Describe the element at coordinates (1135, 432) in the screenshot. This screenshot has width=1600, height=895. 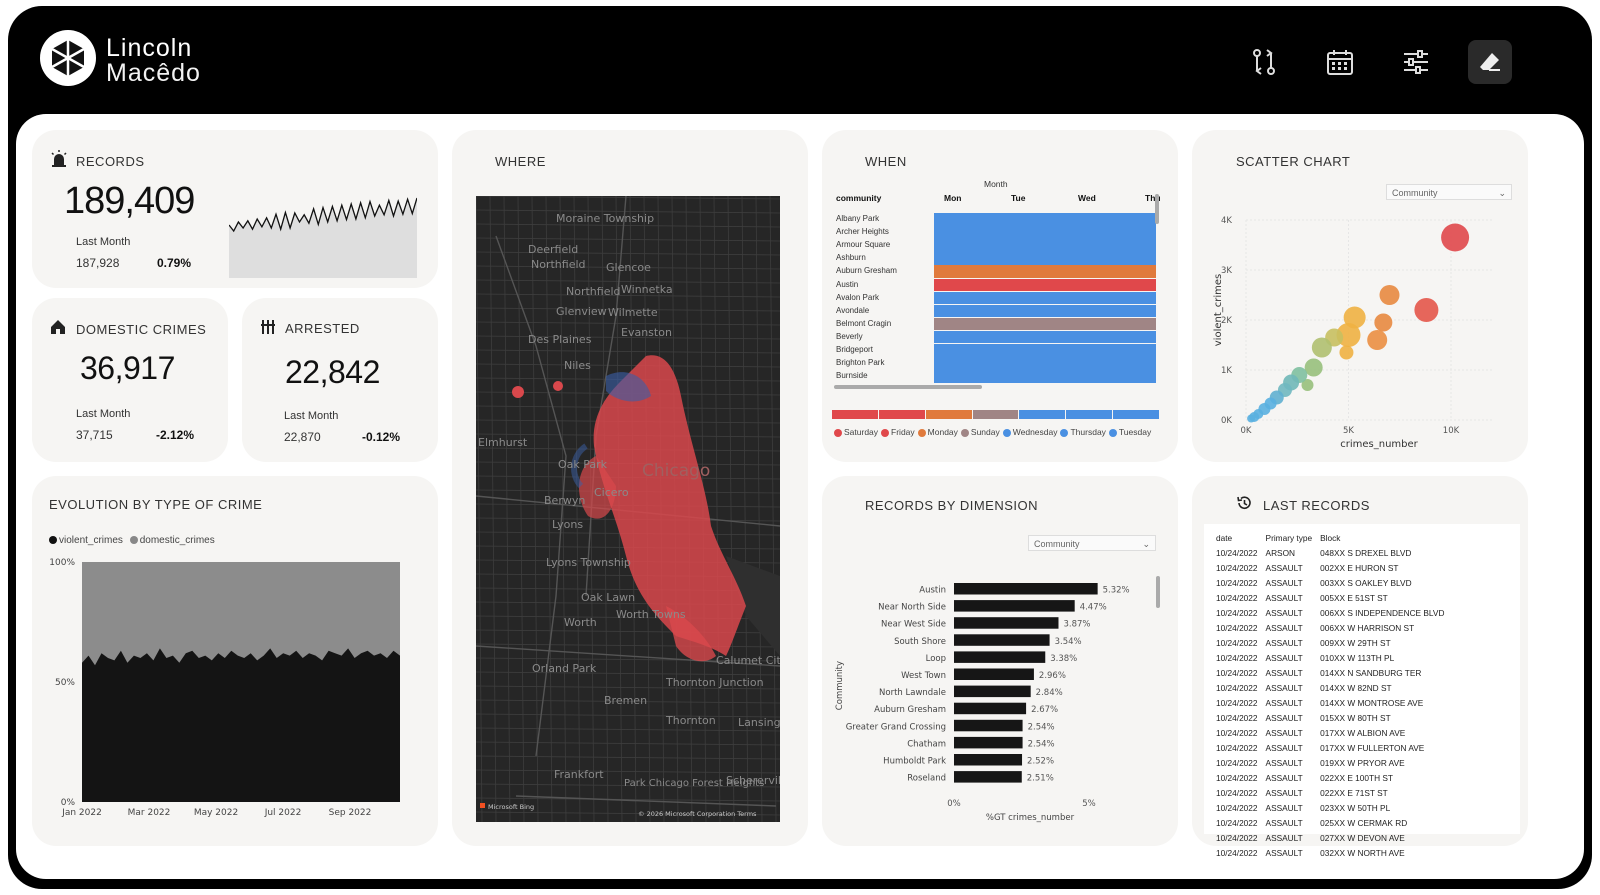
I see `legend-label: Tuesday` at that location.